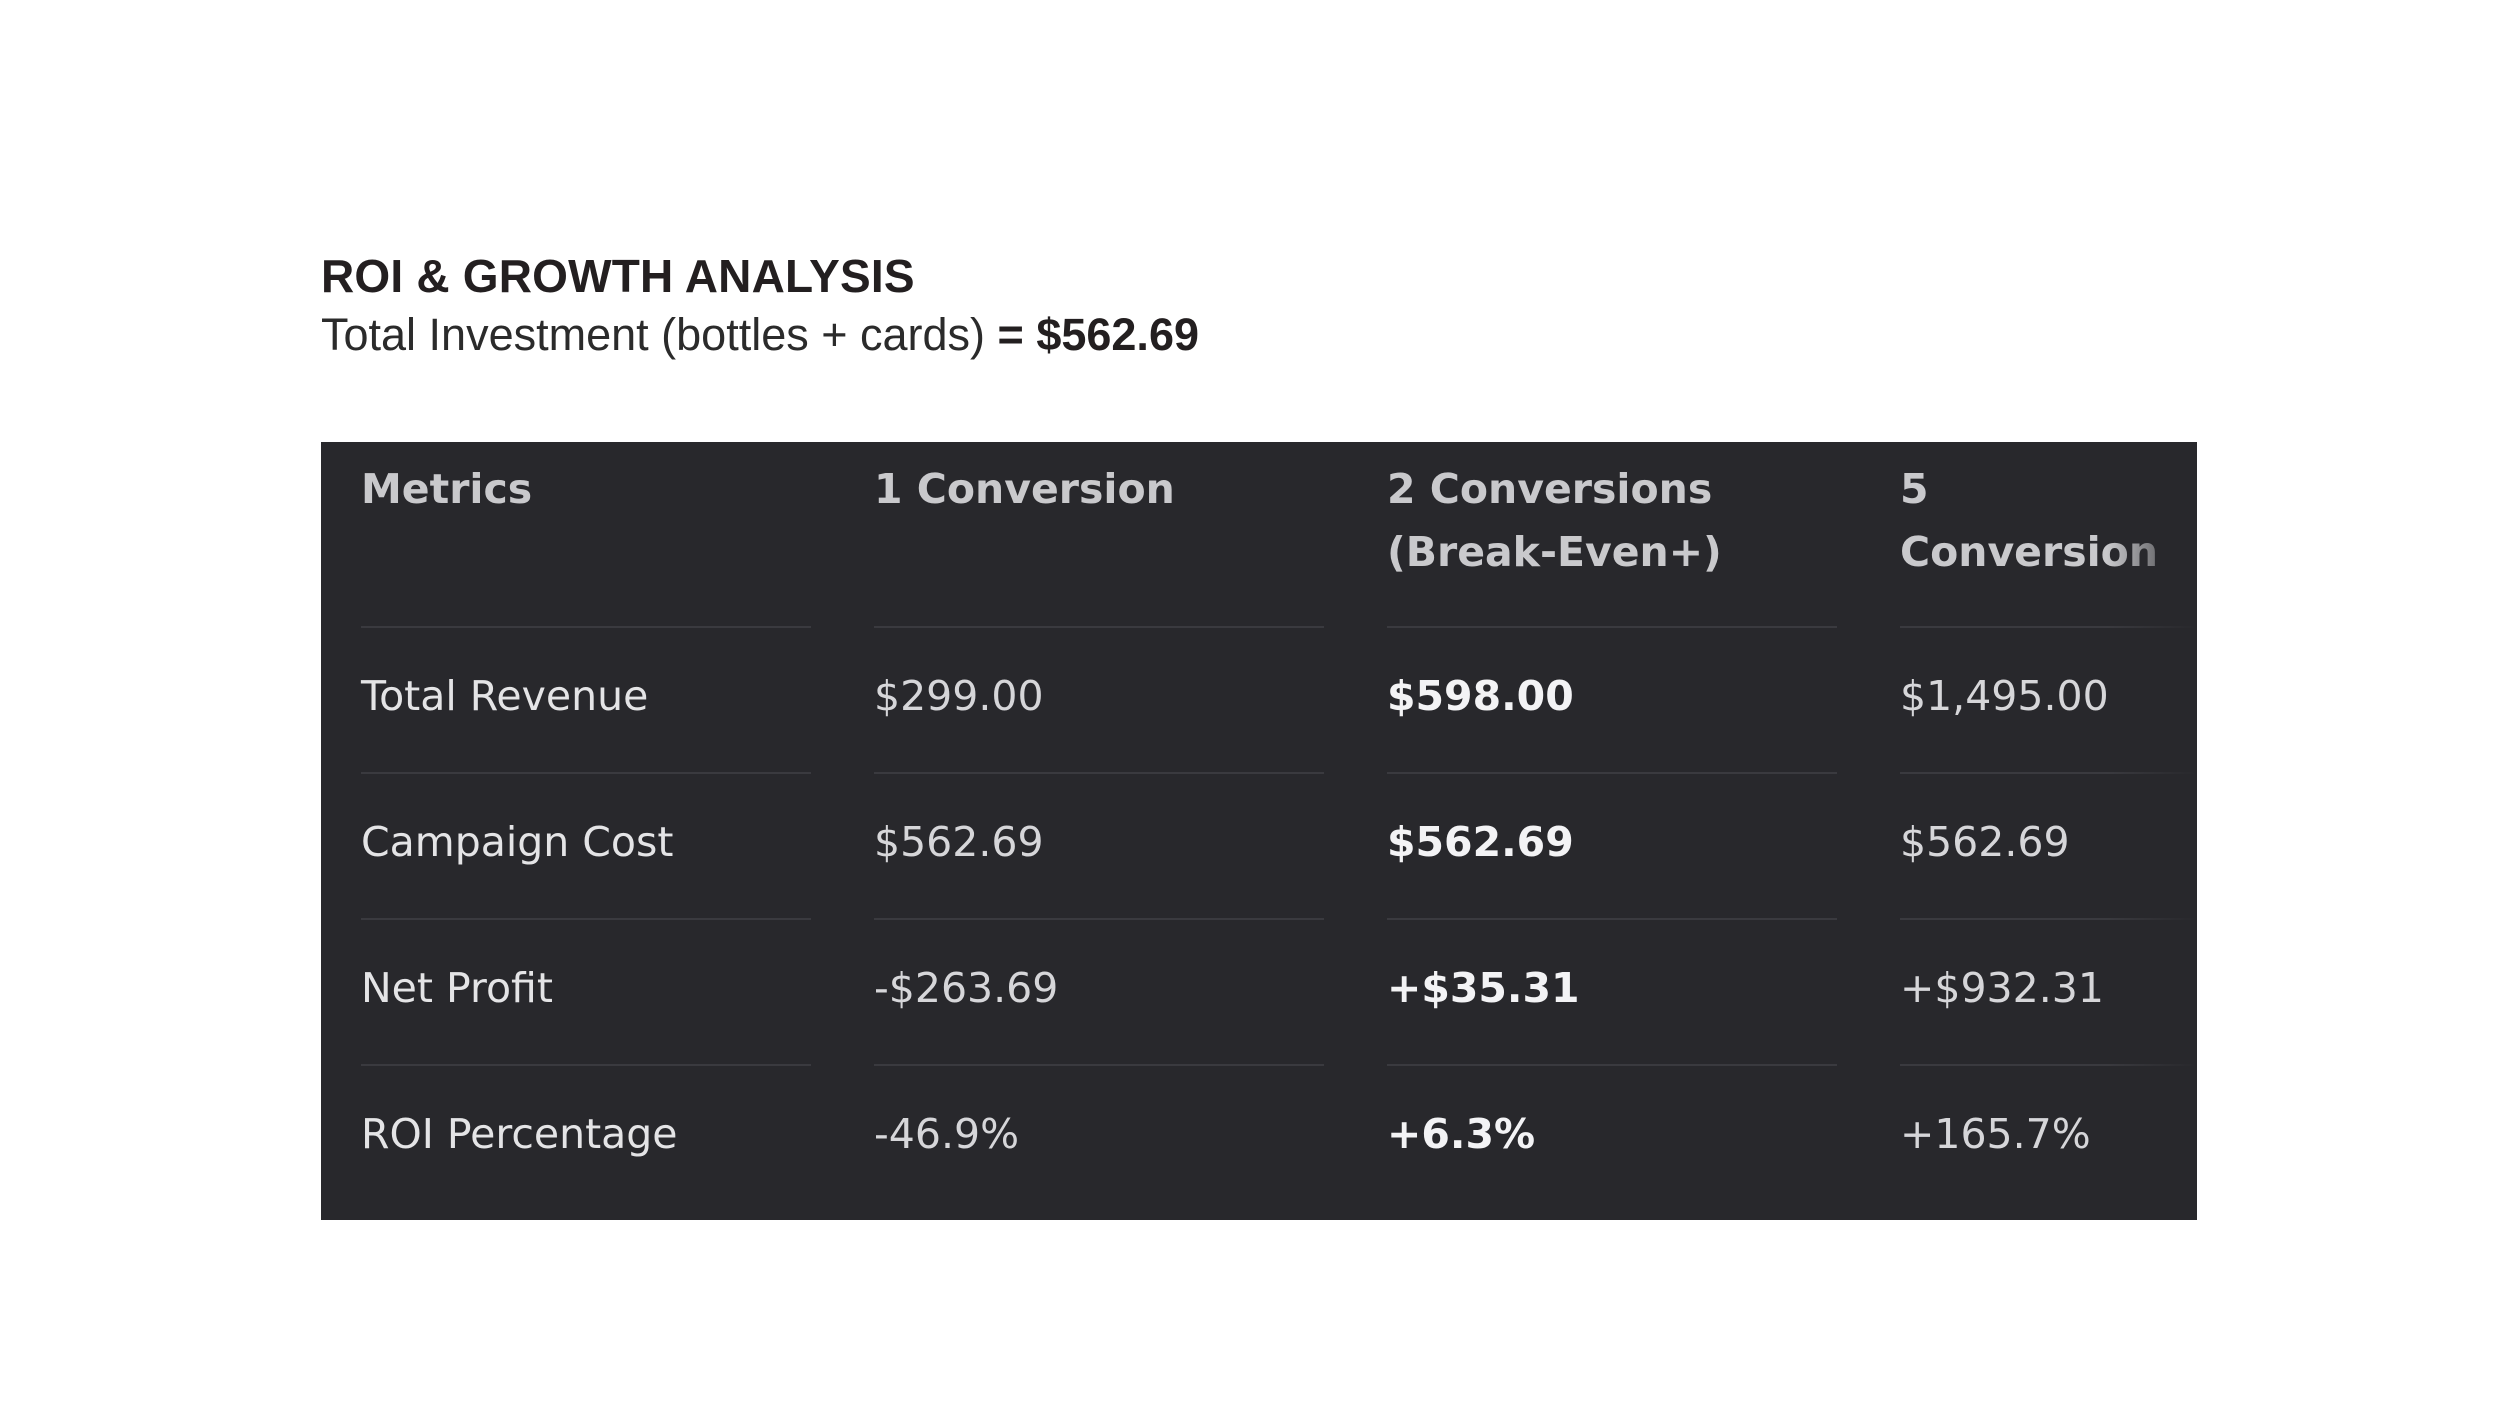 The height and width of the screenshot is (1406, 2500). Describe the element at coordinates (2002, 988) in the screenshot. I see `cell-profit-5: +$932.31` at that location.